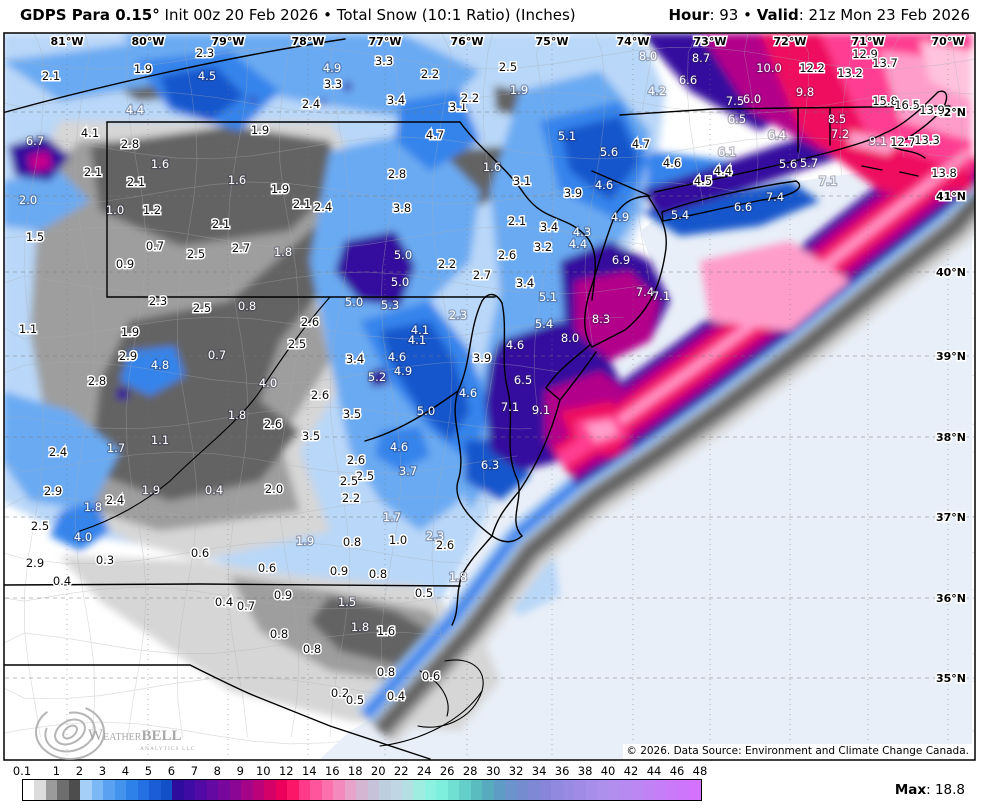 The height and width of the screenshot is (808, 984). What do you see at coordinates (689, 15) in the screenshot?
I see `hour-label: Hour` at bounding box center [689, 15].